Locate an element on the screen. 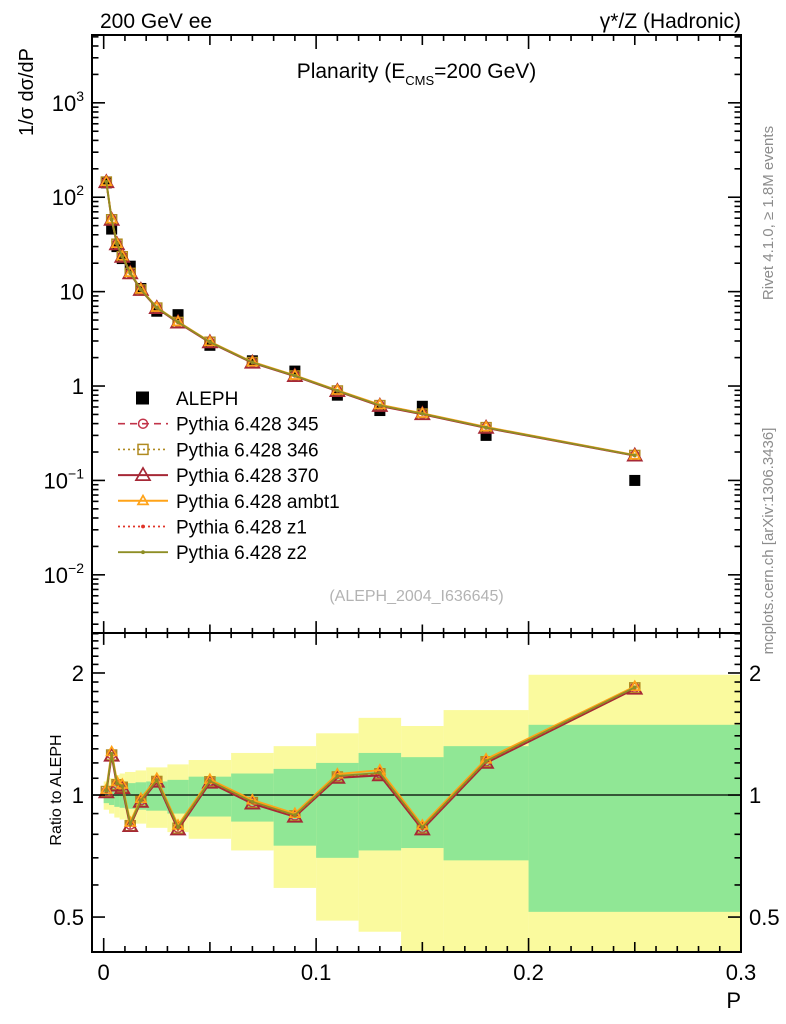  main-y-tick-label: 10⁻¹ is located at coordinates (64, 479).